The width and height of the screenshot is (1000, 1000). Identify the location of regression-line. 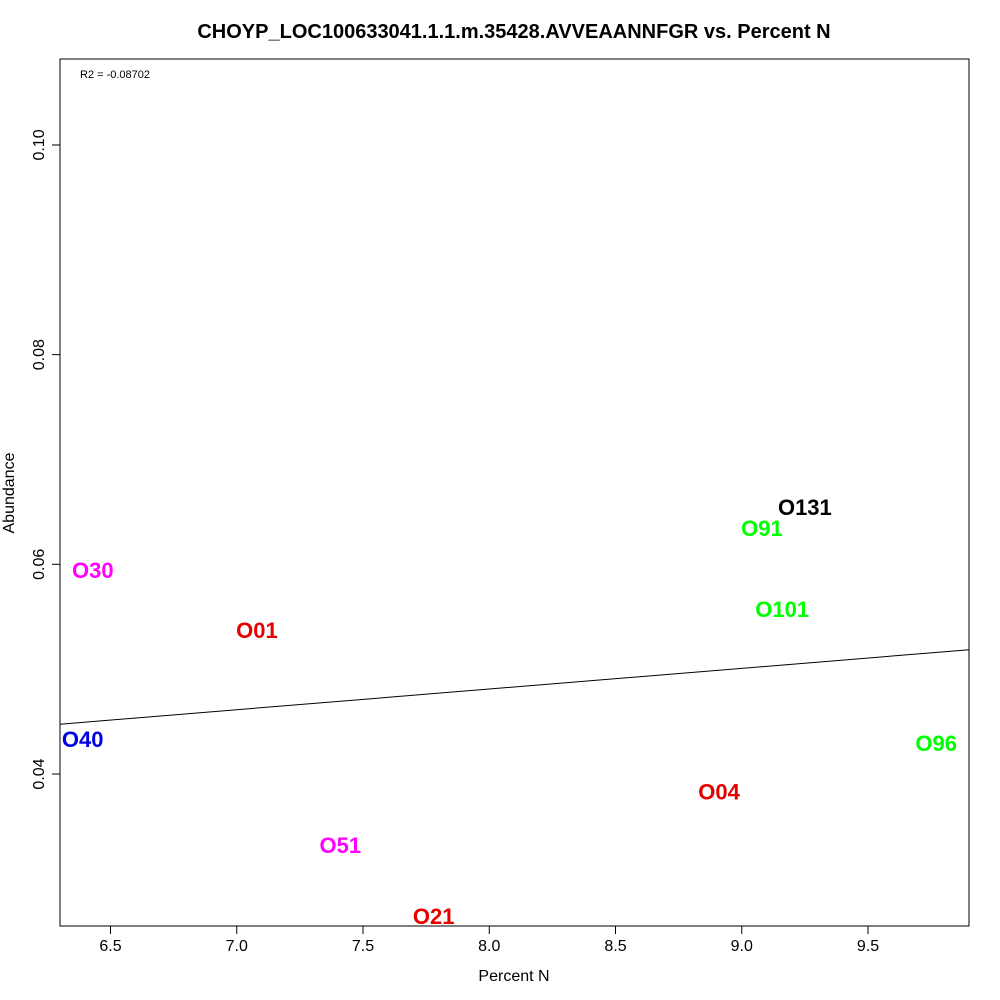
(514, 687).